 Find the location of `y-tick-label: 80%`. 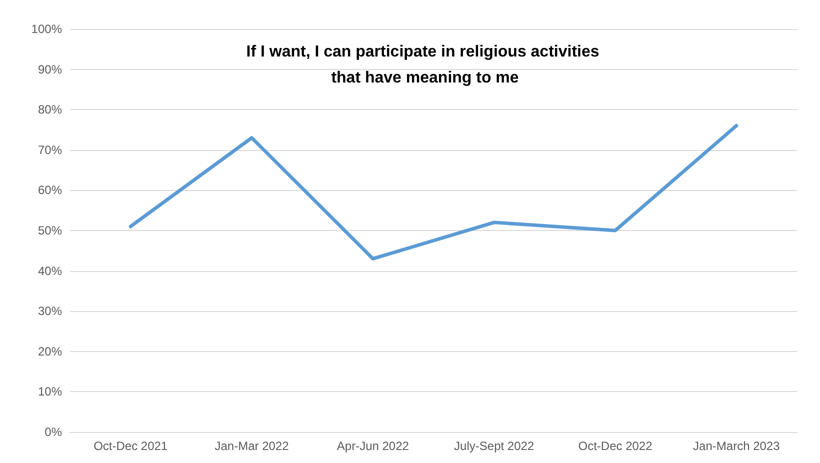

y-tick-label: 80% is located at coordinates (50, 109).